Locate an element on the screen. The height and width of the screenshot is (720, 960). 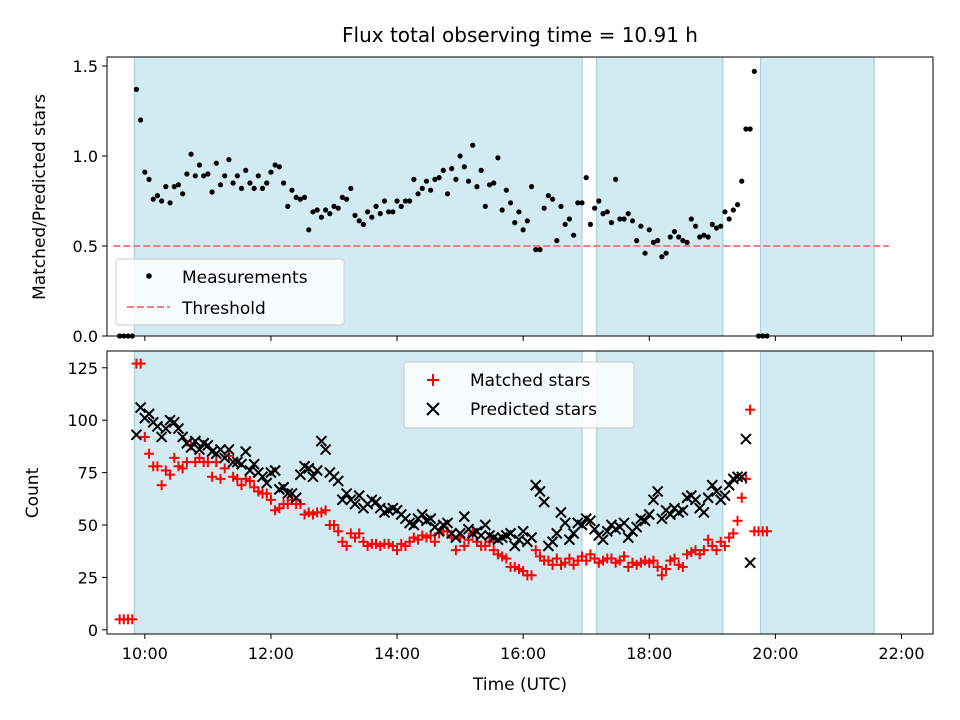
legend-marker-predicted is located at coordinates (433, 409).